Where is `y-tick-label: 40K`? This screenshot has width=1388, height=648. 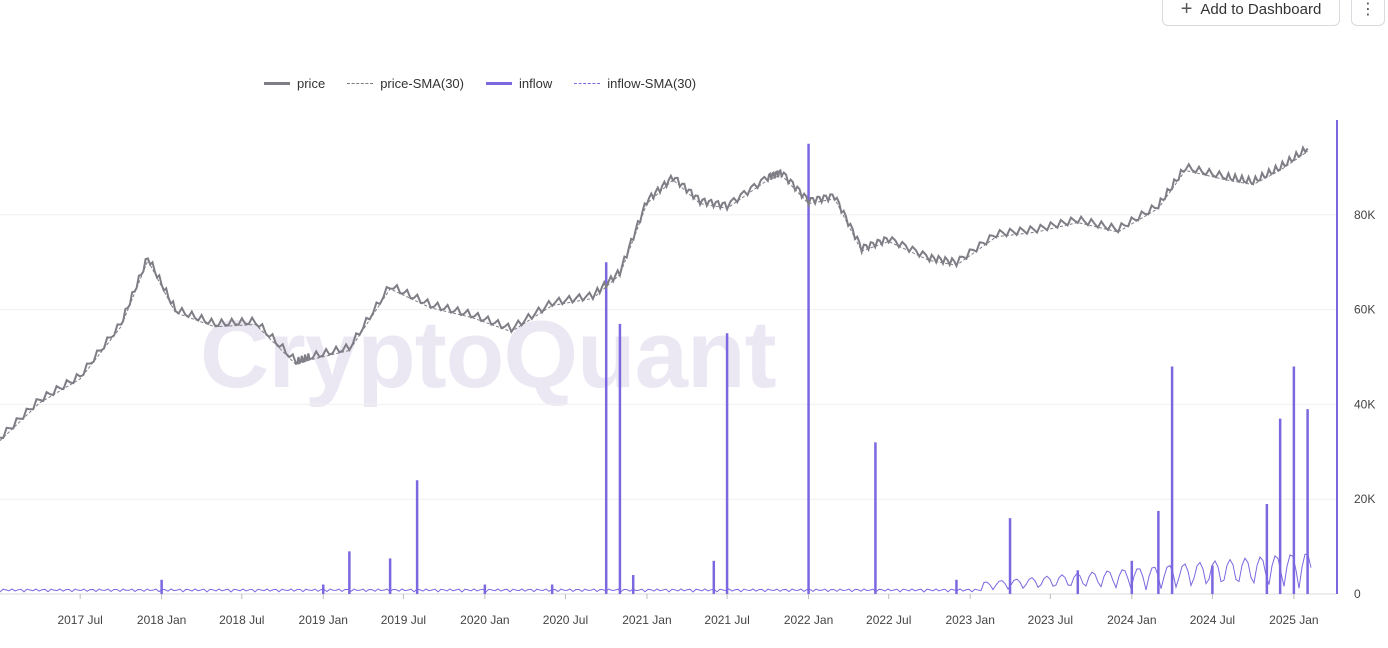 y-tick-label: 40K is located at coordinates (1364, 404).